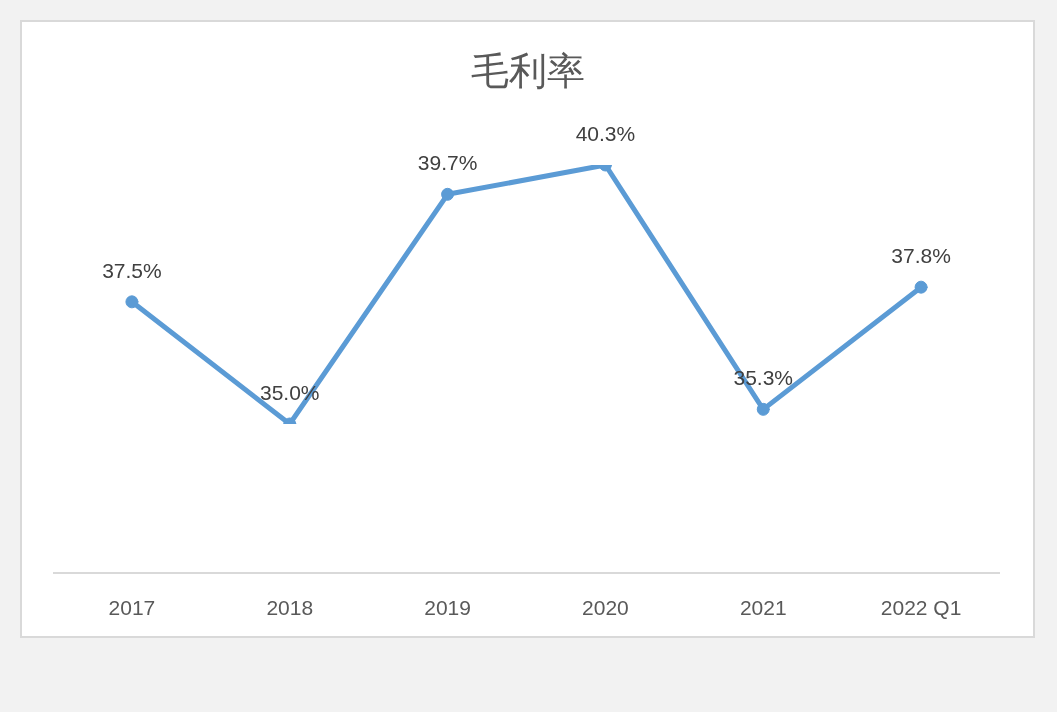 The width and height of the screenshot is (1057, 712). Describe the element at coordinates (921, 256) in the screenshot. I see `data-label: 37.8%` at that location.